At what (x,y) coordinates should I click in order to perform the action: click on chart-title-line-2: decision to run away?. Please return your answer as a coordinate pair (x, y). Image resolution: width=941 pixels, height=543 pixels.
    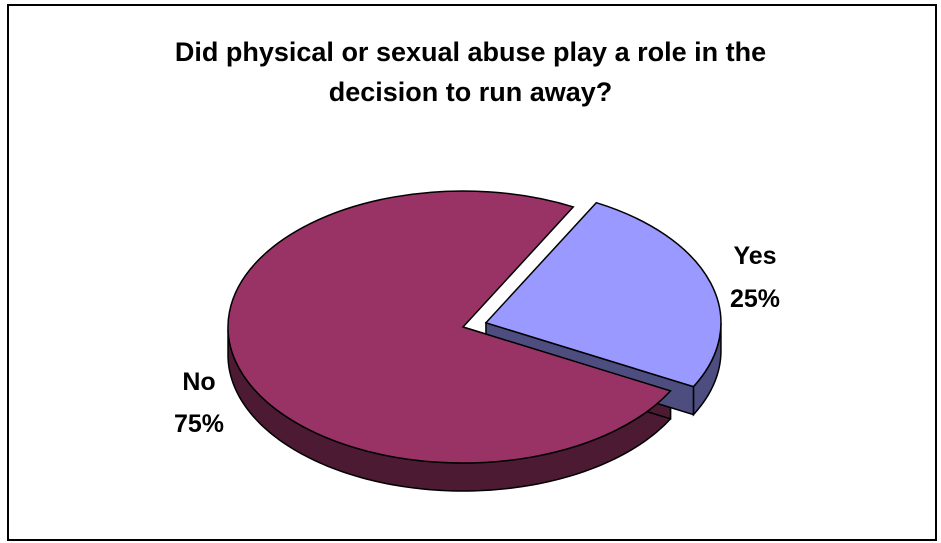
    Looking at the image, I should click on (470, 92).